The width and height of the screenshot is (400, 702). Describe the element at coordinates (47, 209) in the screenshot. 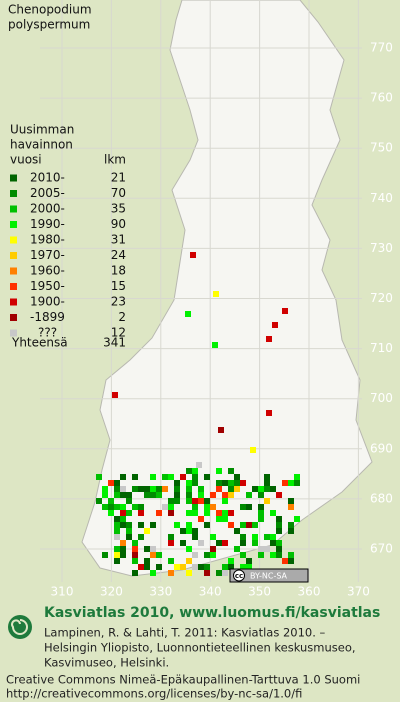

I see `legend-label: 2000-` at that location.